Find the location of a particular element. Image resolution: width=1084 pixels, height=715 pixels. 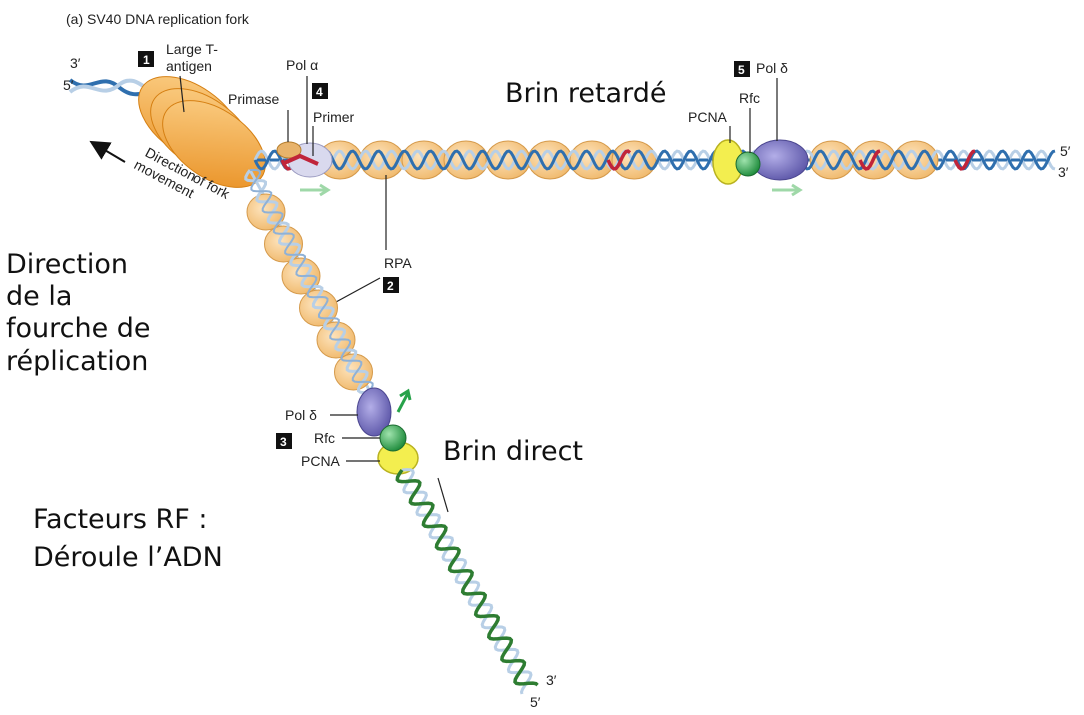

svg-text: 1 is located at coordinates (146, 60).